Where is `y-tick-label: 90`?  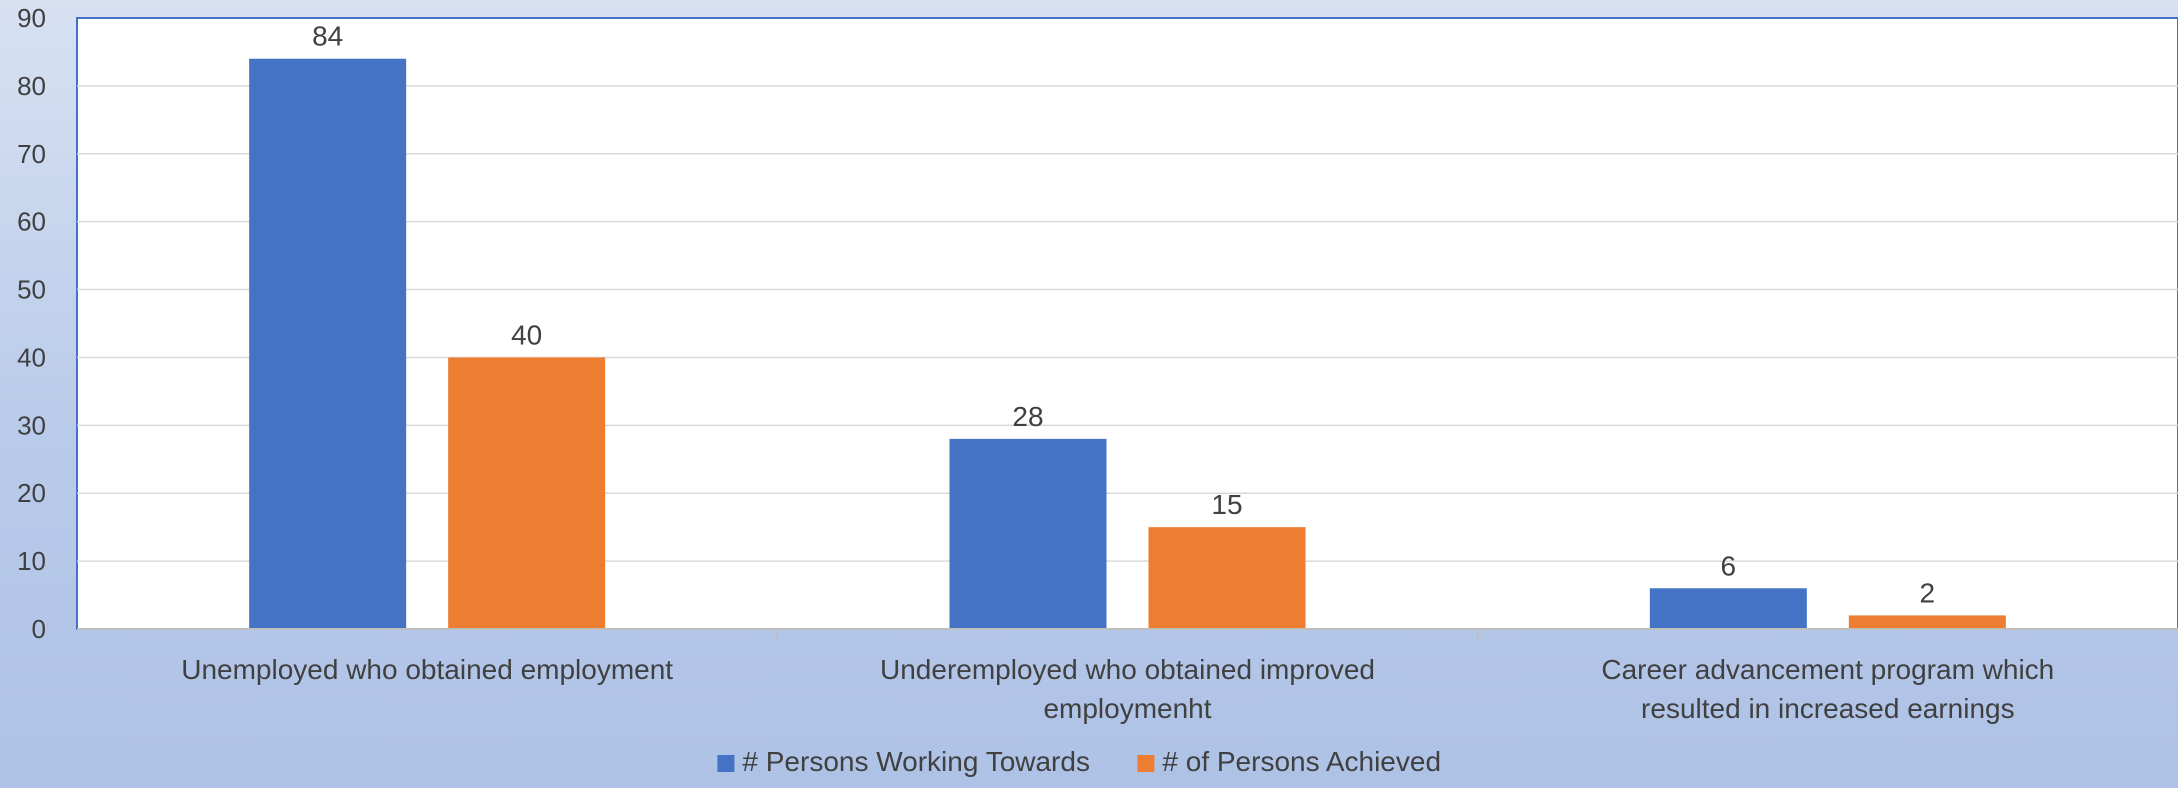 y-tick-label: 90 is located at coordinates (31, 18).